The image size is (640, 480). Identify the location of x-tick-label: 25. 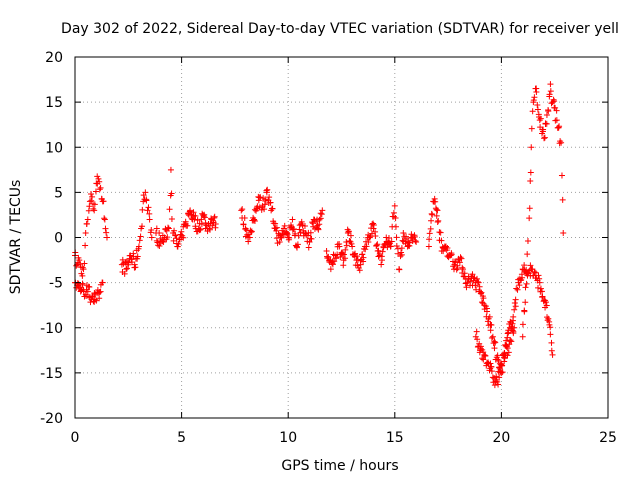
(608, 438).